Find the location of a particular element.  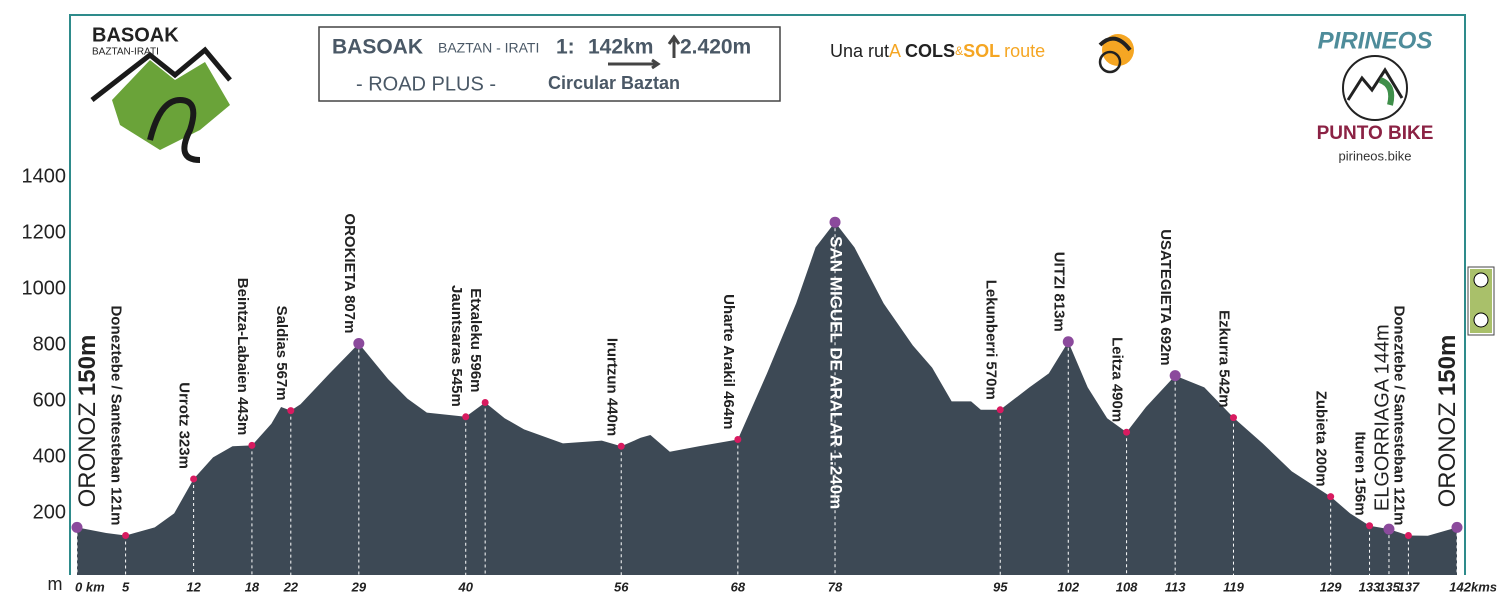

cyclist-icon is located at coordinates (1116, 54).